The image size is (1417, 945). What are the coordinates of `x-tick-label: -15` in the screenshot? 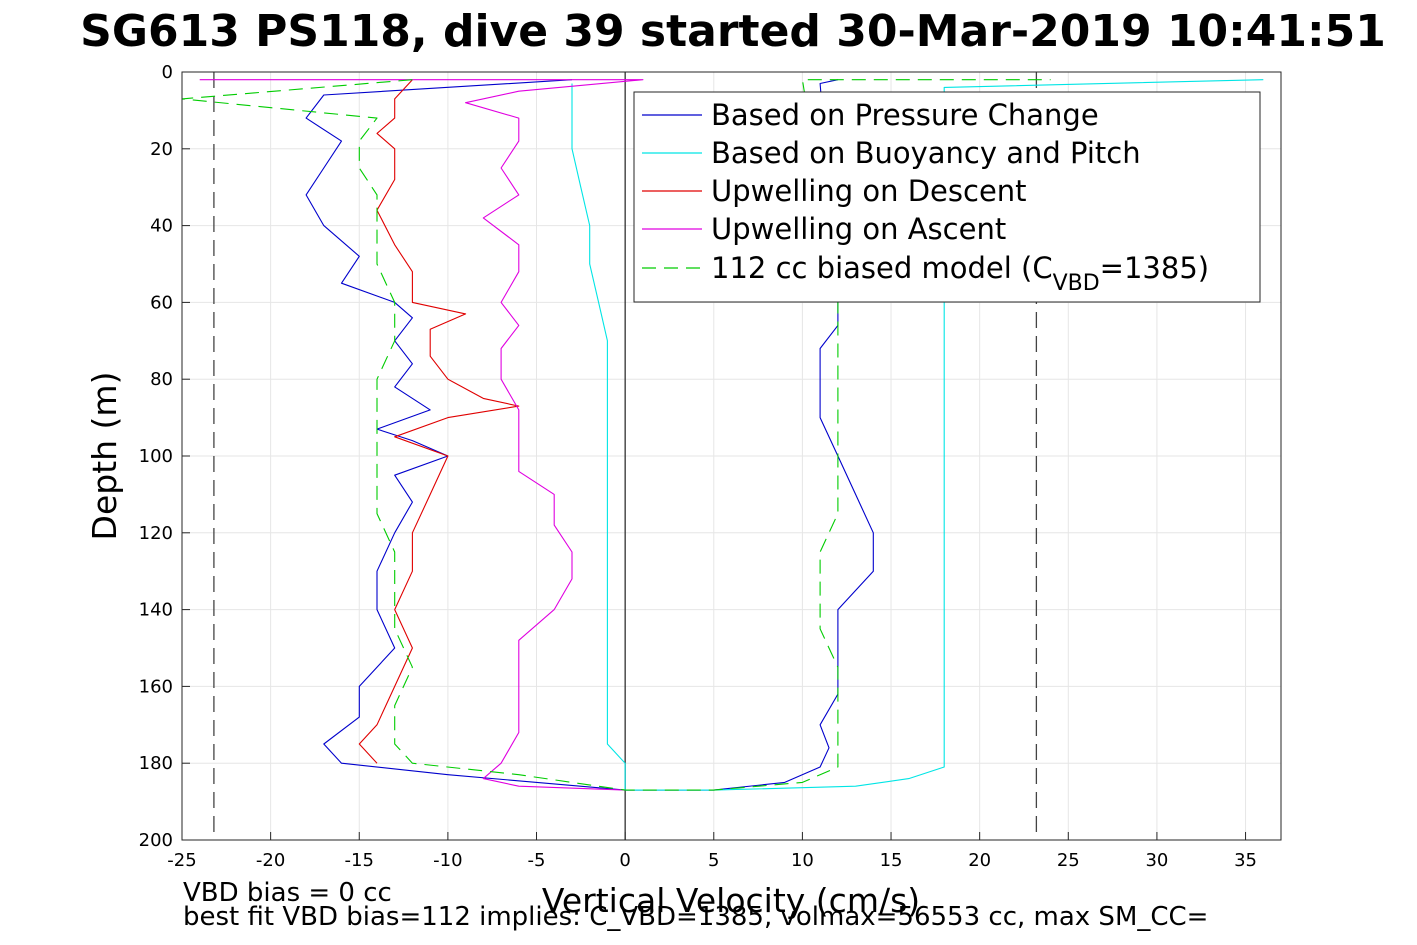 It's located at (359, 860).